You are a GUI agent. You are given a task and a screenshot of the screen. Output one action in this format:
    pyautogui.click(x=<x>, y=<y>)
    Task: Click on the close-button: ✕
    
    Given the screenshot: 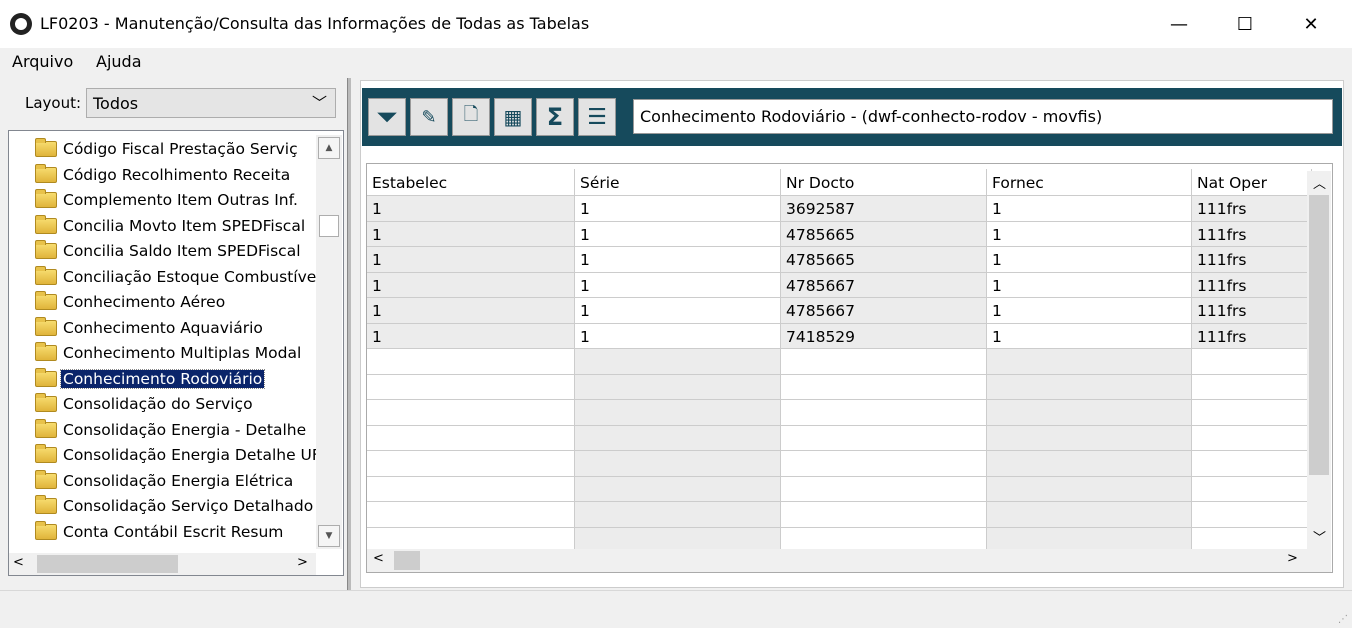 What is the action you would take?
    pyautogui.click(x=1311, y=24)
    